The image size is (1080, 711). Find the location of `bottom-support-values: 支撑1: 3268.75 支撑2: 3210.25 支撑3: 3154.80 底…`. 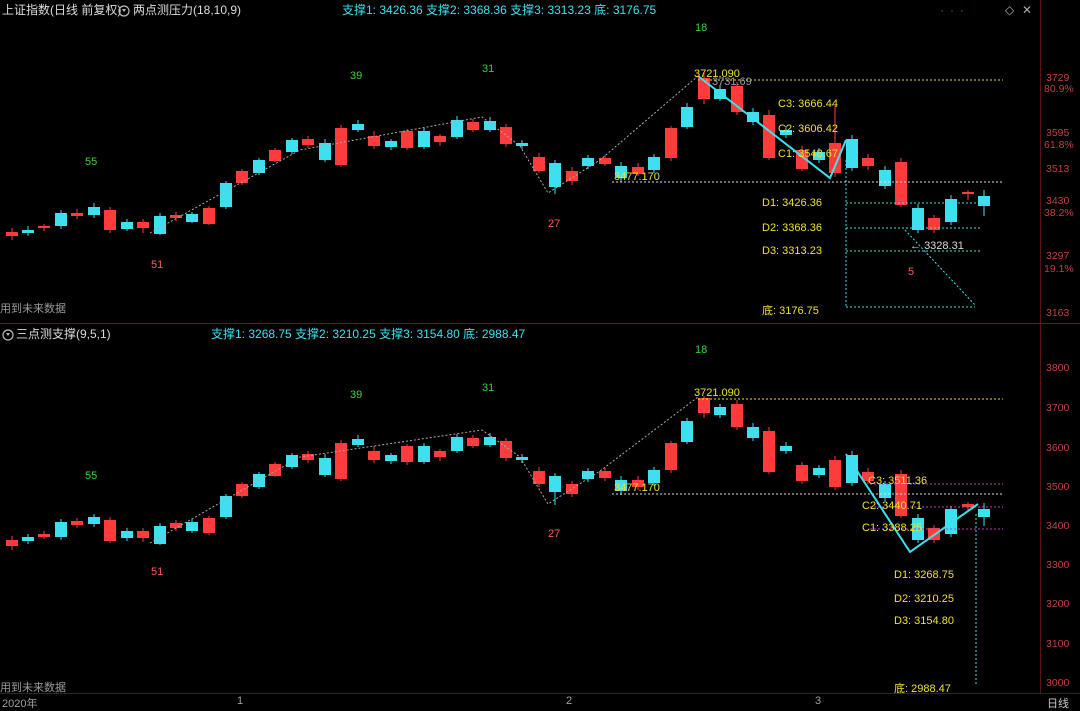

bottom-support-values: 支撑1: 3268.75 支撑2: 3210.25 支撑3: 3154.80 底… is located at coordinates (368, 334).